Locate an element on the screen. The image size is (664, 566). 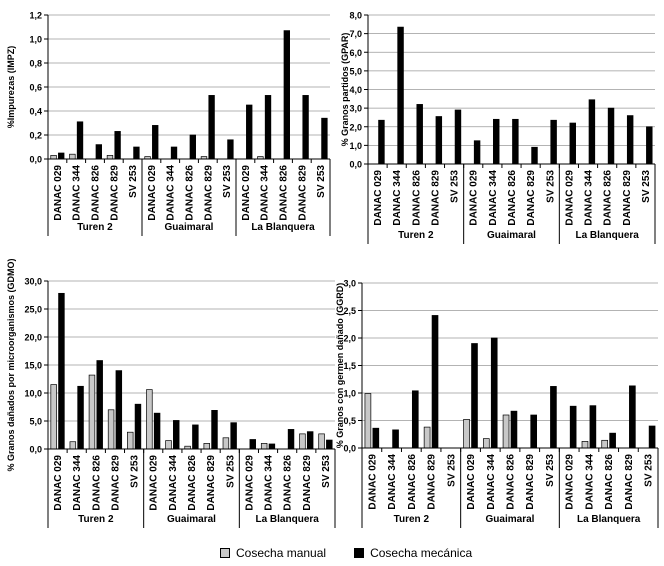
legend: Cosecha manual Cosecha mecánica is located at coordinates (360, 553).